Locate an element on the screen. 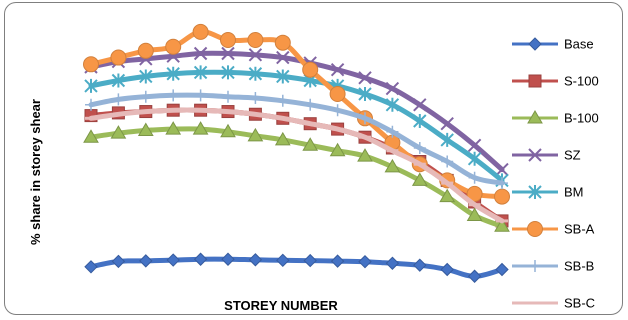 The width and height of the screenshot is (628, 320). legend-item-bm: BM is located at coordinates (548, 192).